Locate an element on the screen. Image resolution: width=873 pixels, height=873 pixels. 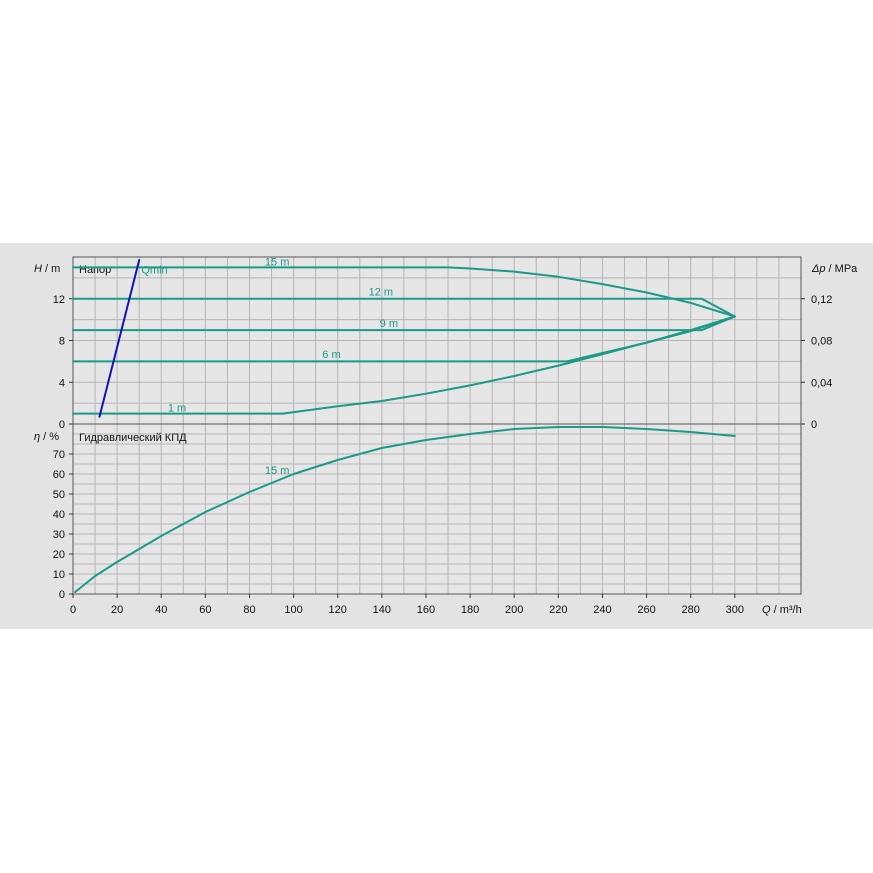
pressure-ytick-label: 0,12 is located at coordinates (821, 300).